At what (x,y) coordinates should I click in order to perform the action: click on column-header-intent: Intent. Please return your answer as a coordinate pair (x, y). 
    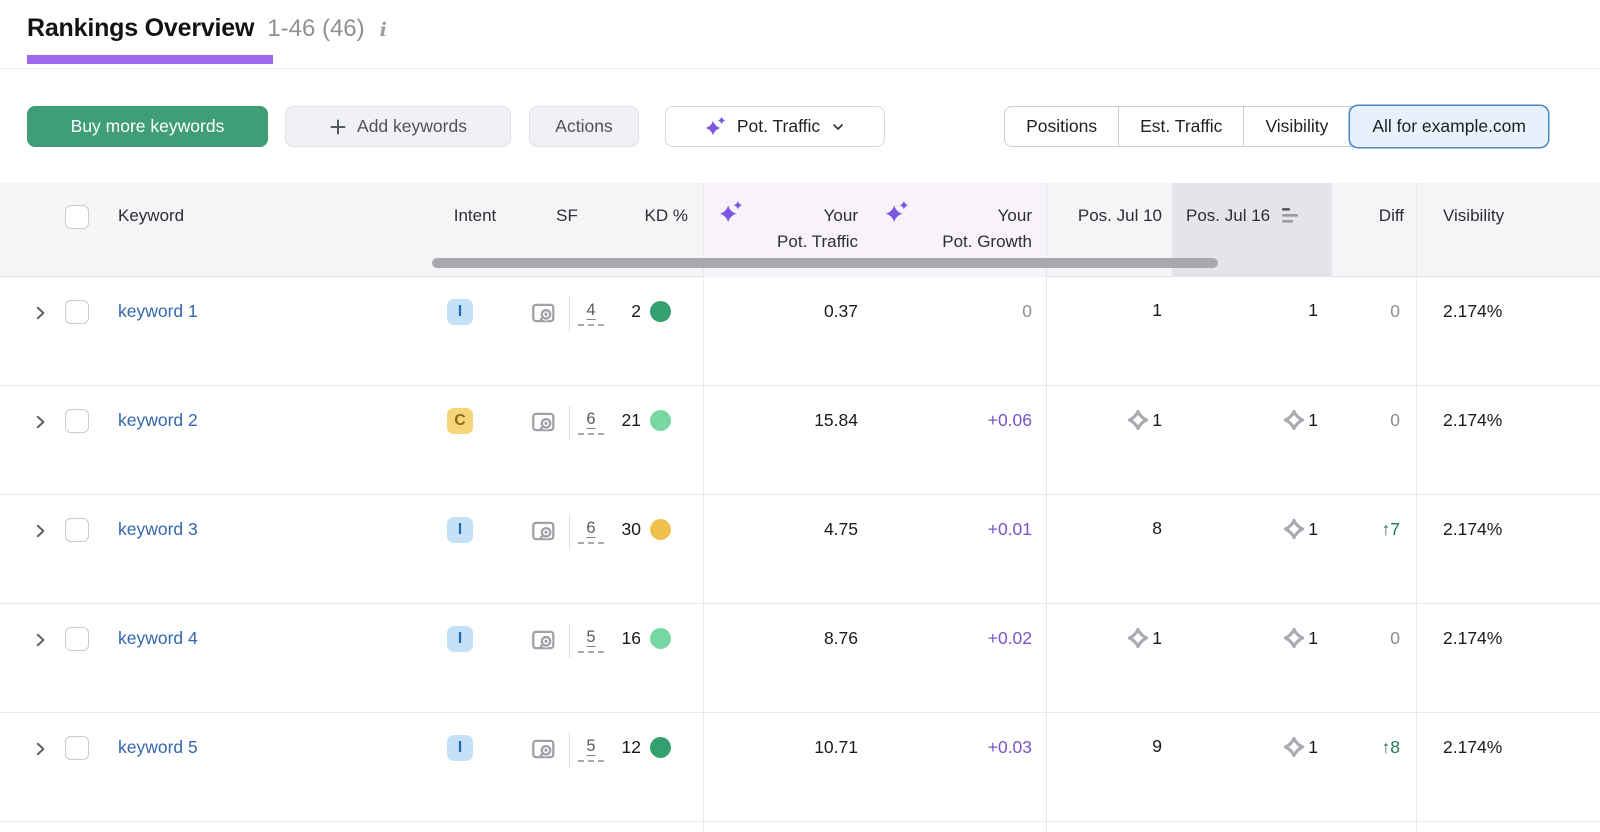
    Looking at the image, I should click on (475, 215).